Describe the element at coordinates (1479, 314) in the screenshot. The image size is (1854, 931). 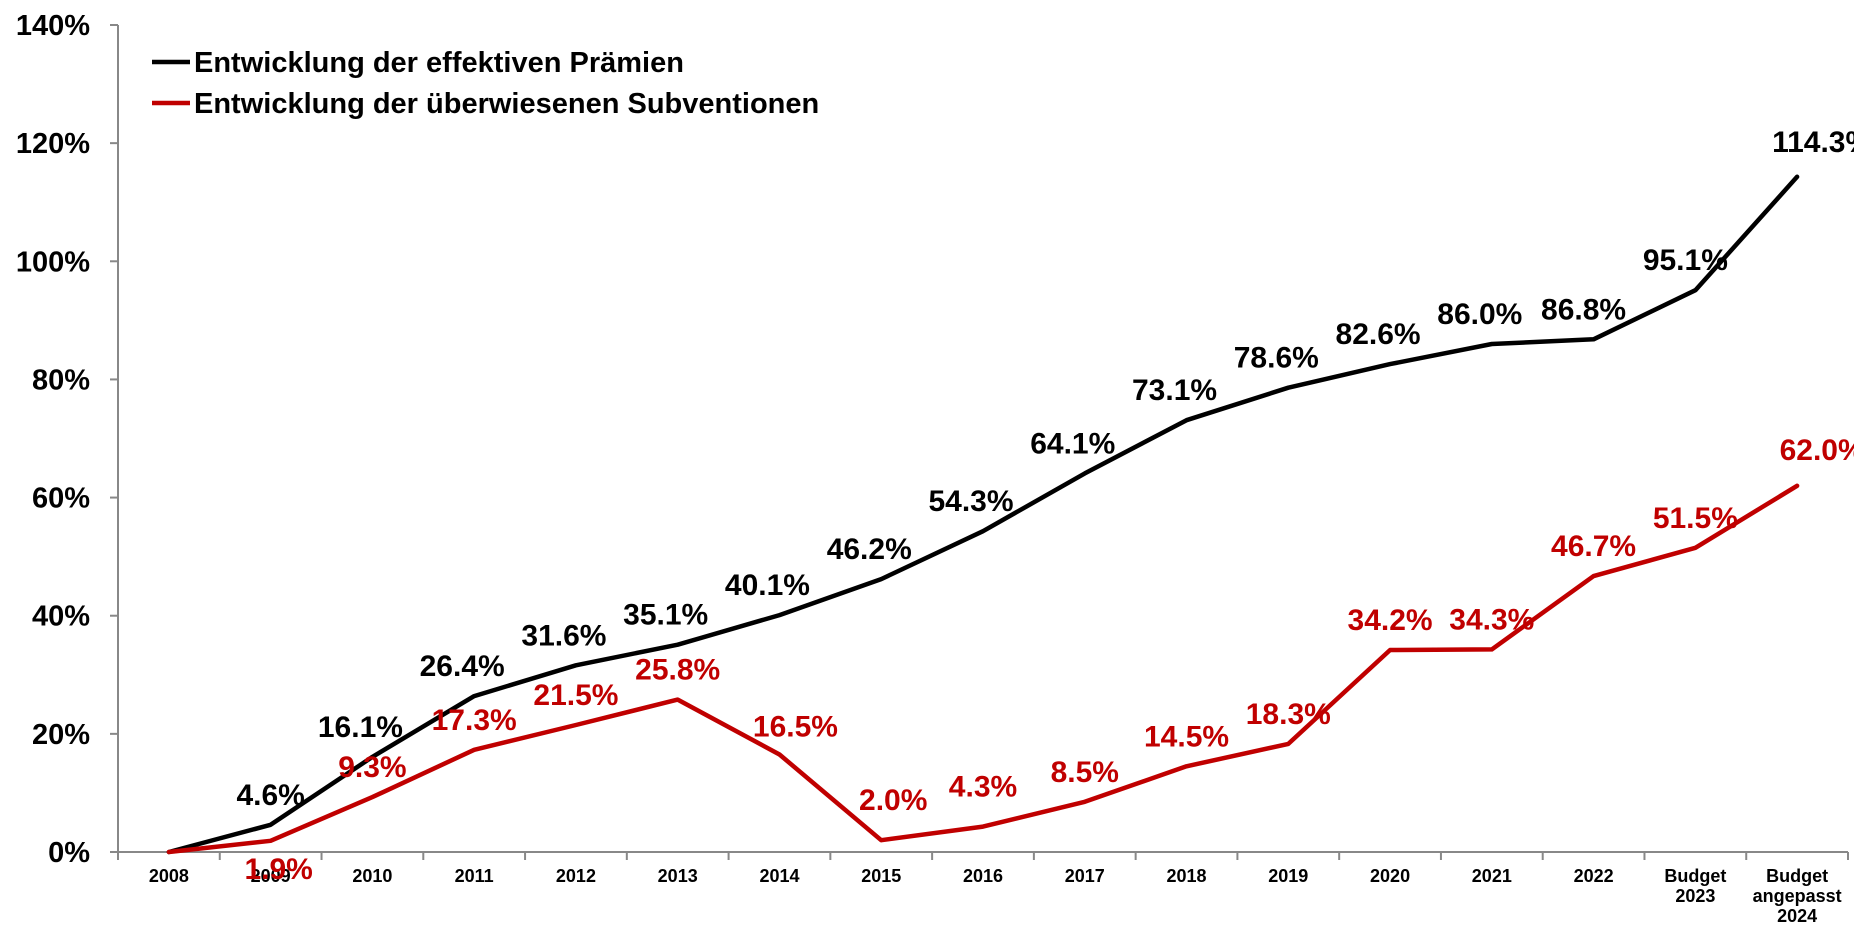
I see `data-label: 86.0%` at that location.